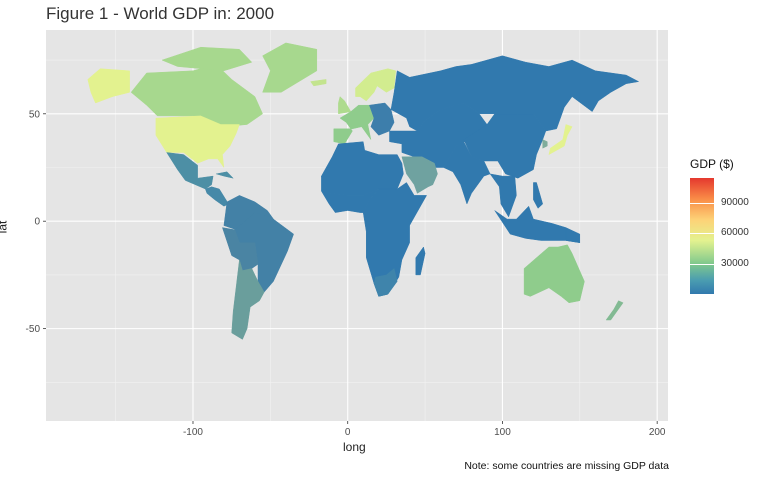 This screenshot has height=480, width=768. What do you see at coordinates (248, 299) in the screenshot?
I see `region-southern-cone` at bounding box center [248, 299].